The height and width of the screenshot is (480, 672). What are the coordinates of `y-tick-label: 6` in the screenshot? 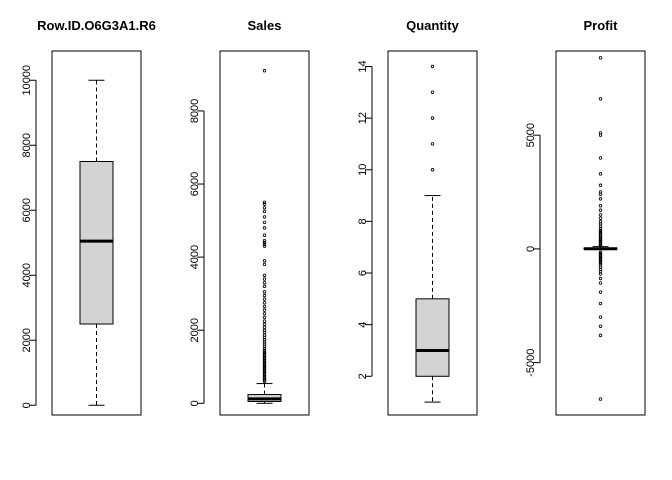 It's located at (363, 273).